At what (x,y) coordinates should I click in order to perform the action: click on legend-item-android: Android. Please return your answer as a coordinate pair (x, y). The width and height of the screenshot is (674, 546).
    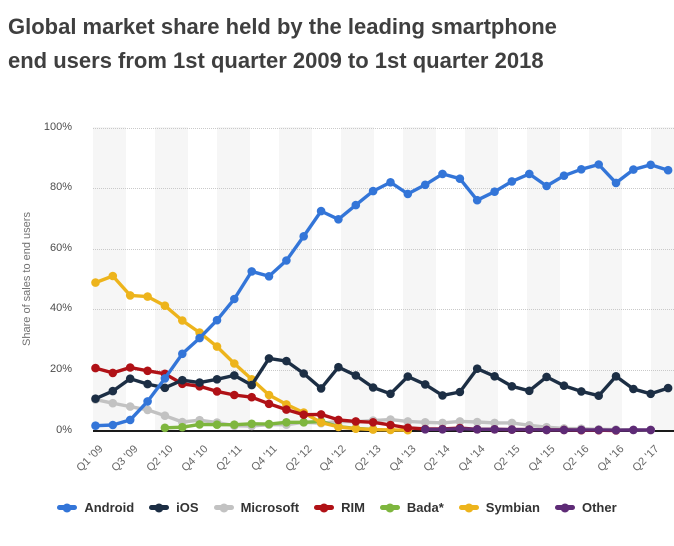
    Looking at the image, I should click on (95, 507).